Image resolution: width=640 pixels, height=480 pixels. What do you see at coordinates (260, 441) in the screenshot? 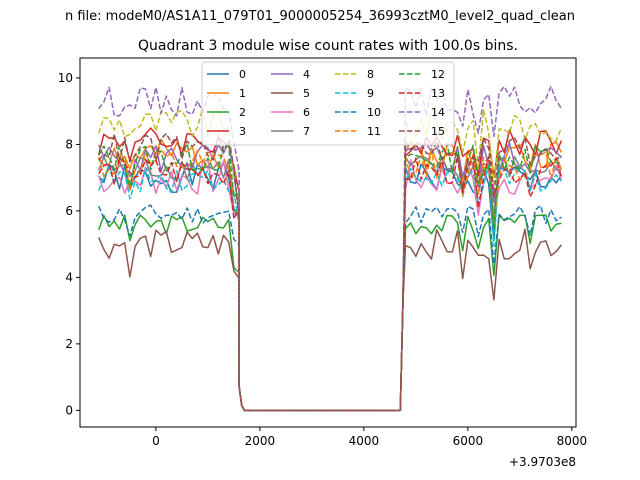
I see `x-tick-label: 2000` at bounding box center [260, 441].